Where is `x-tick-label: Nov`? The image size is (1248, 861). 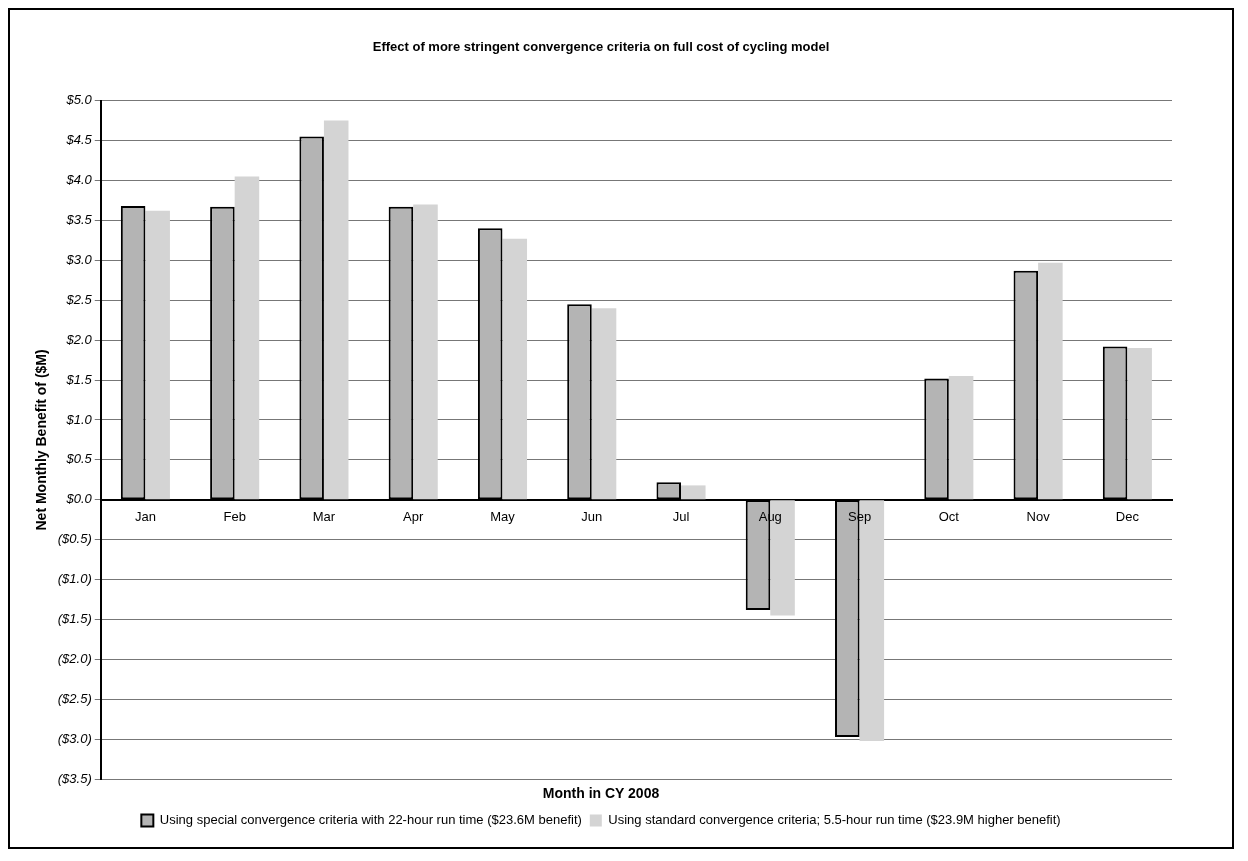
x-tick-label: Nov is located at coordinates (1038, 516).